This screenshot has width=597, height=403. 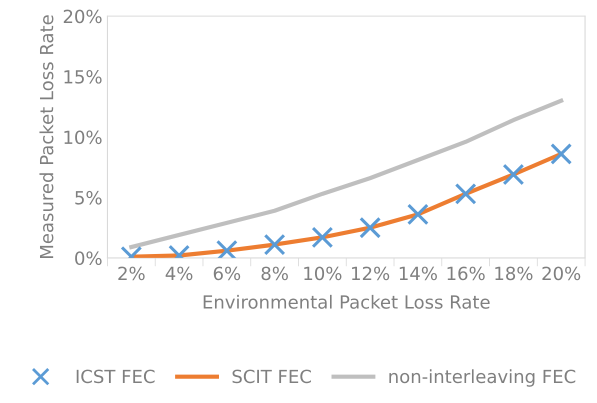 I want to click on x-tick-label: 2%, so click(x=131, y=273).